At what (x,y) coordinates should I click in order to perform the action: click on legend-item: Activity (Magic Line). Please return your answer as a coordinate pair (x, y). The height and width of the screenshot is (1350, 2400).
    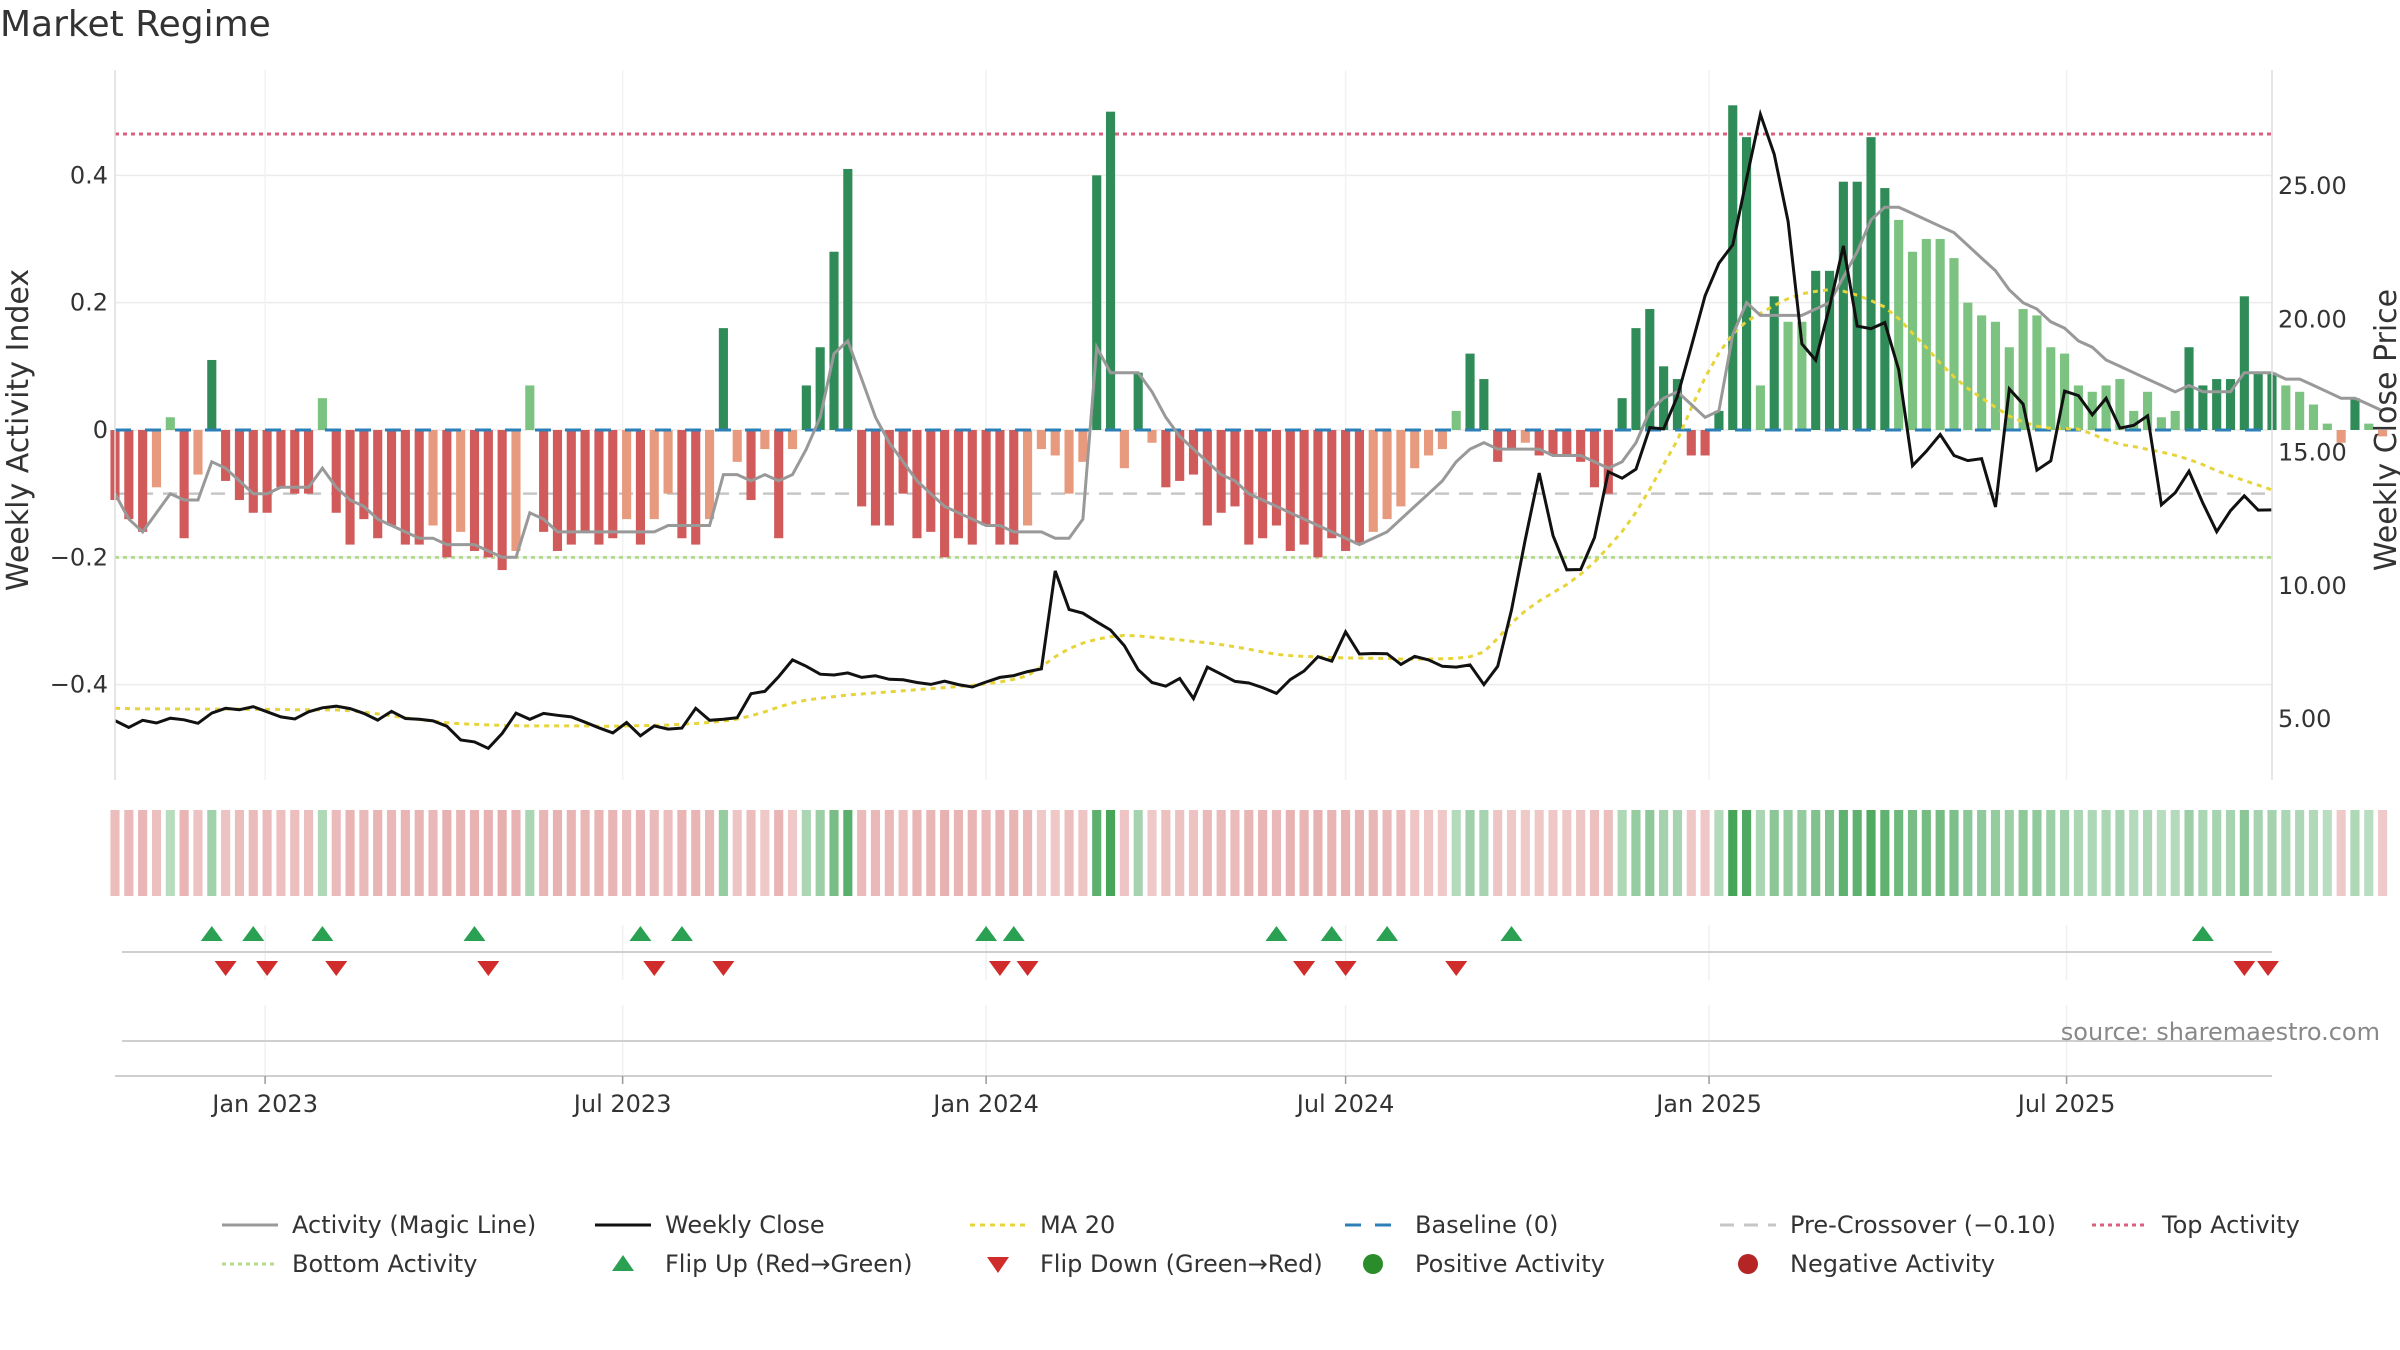
    Looking at the image, I should click on (379, 1225).